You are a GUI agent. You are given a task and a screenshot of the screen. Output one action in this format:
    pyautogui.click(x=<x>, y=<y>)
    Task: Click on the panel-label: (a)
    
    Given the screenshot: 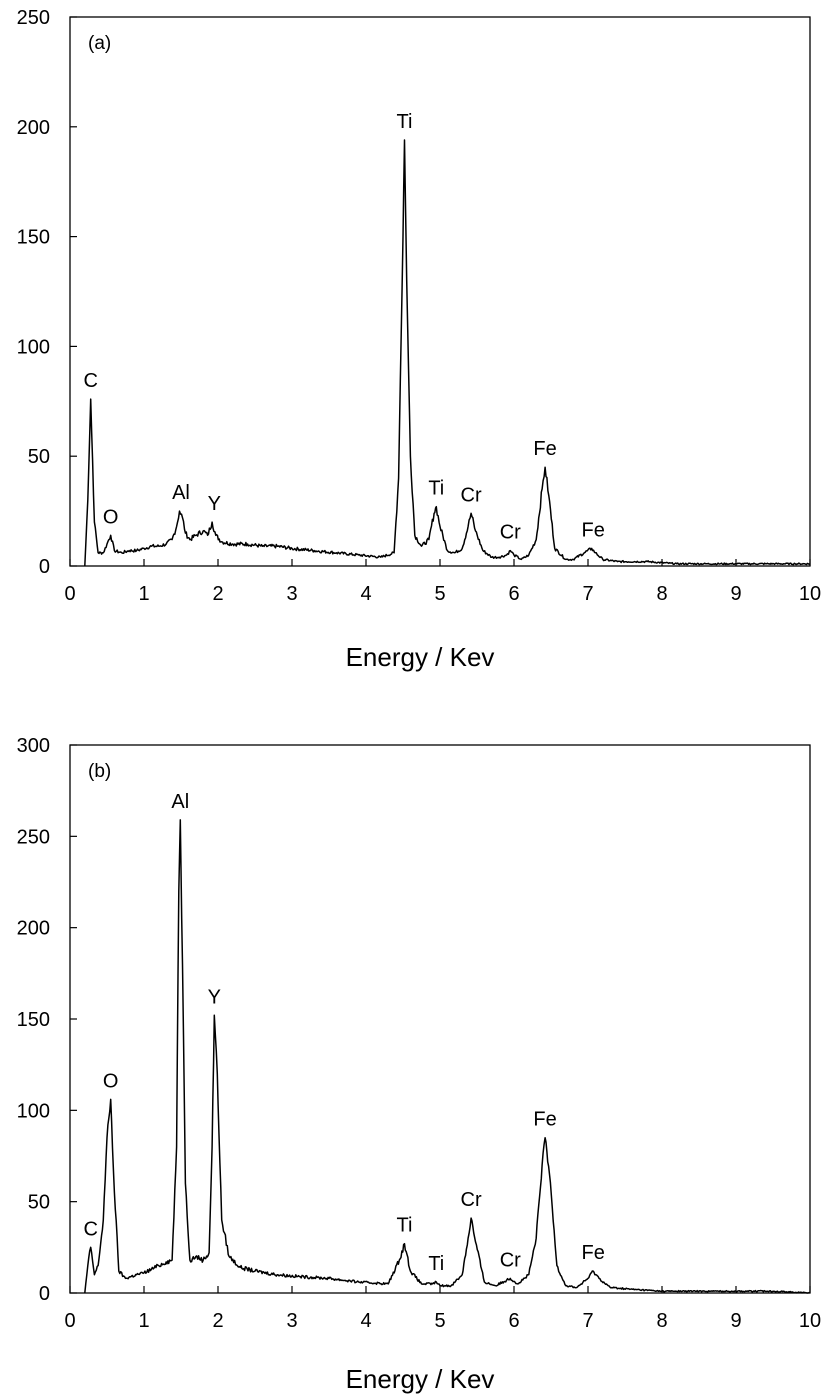 What is the action you would take?
    pyautogui.click(x=99, y=43)
    